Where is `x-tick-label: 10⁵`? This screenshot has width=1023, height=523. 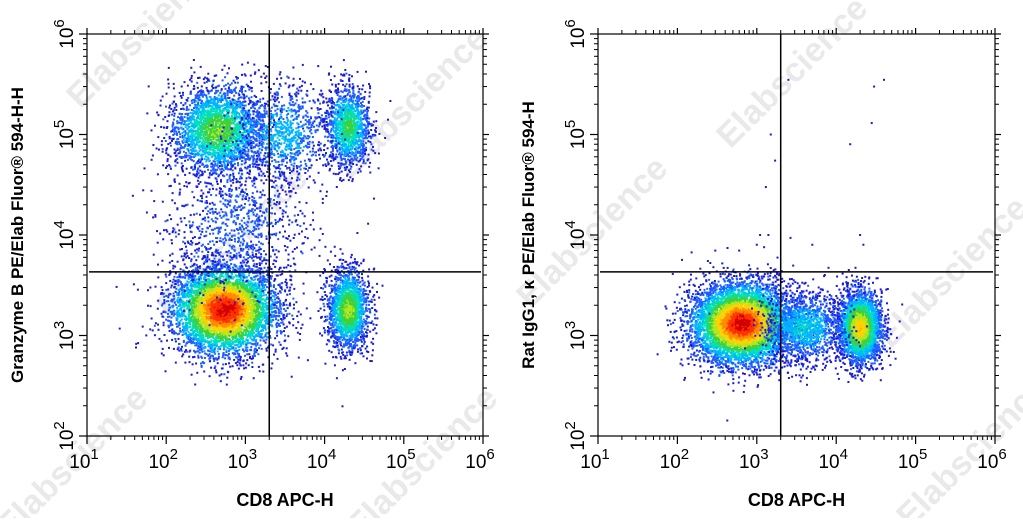
x-tick-label: 10⁵ is located at coordinates (912, 459).